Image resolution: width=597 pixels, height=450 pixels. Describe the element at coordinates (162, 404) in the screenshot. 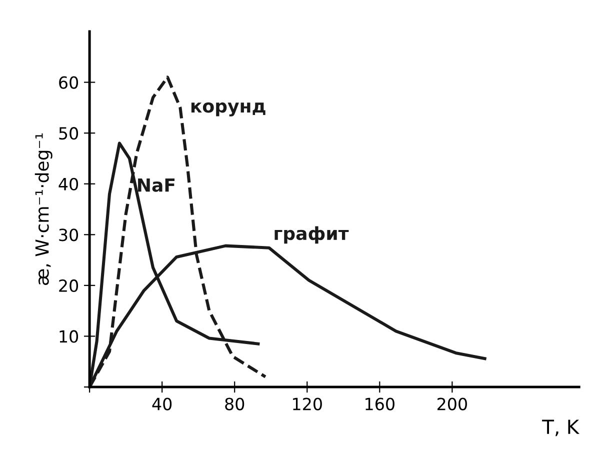

I see `x-tick-label: 40` at that location.